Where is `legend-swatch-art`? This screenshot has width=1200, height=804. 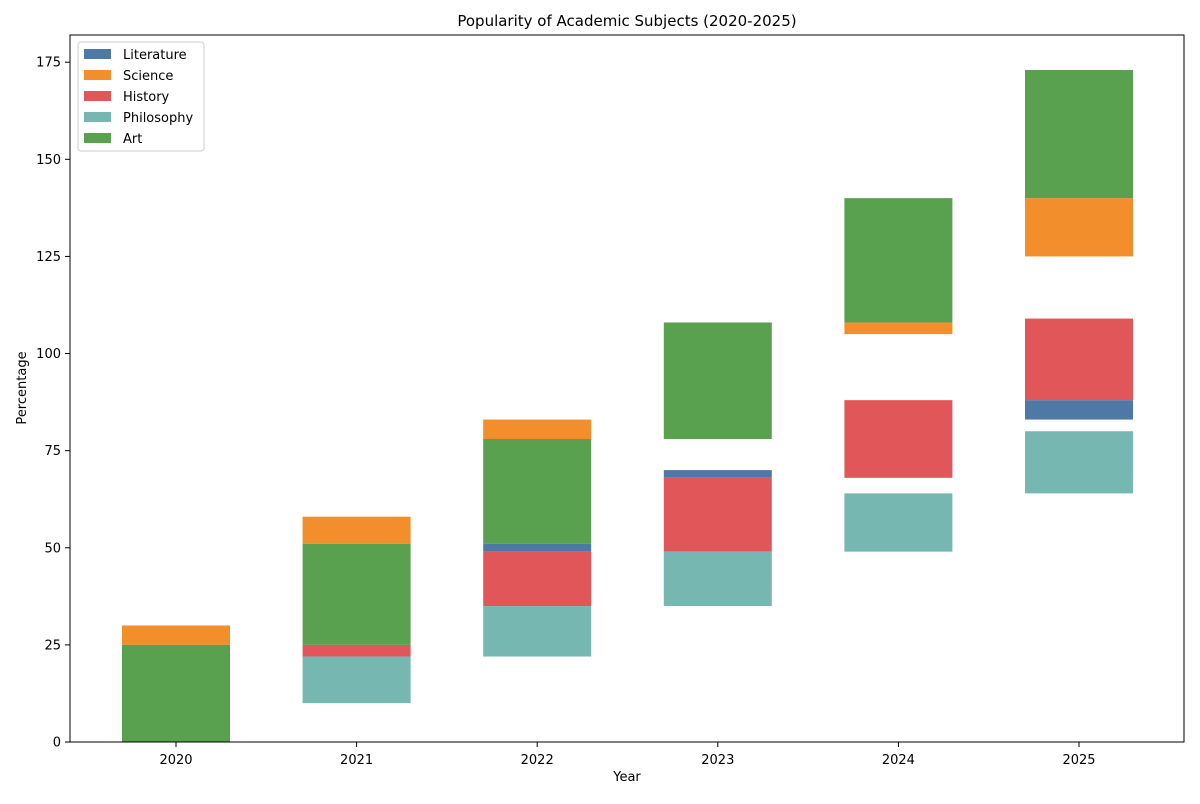
legend-swatch-art is located at coordinates (97, 138).